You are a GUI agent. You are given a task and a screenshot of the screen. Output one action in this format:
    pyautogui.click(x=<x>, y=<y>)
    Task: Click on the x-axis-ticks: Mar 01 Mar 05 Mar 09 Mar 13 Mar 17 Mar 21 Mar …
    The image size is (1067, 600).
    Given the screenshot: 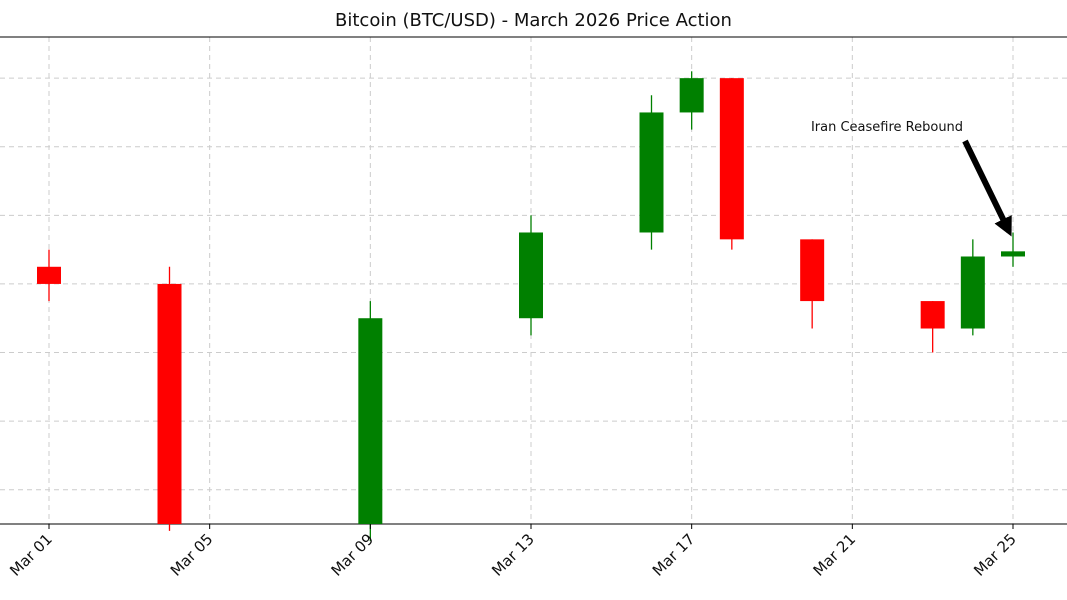 What is the action you would take?
    pyautogui.click(x=513, y=552)
    